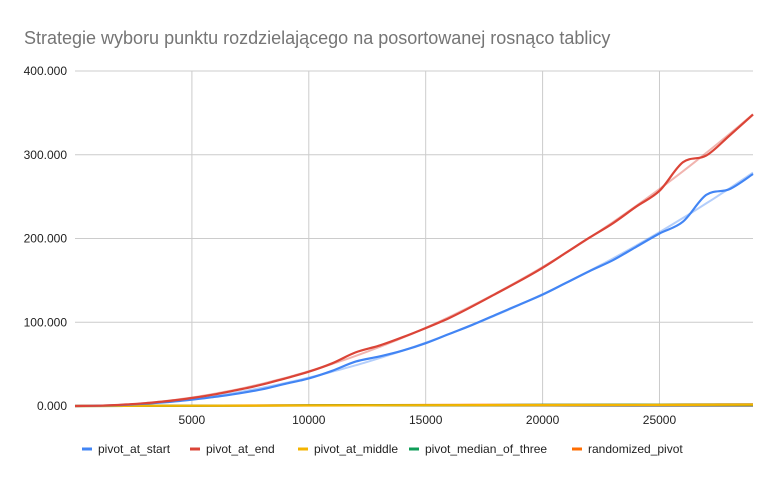 The image size is (777, 480). I want to click on x-tick-label: 10000, so click(309, 420).